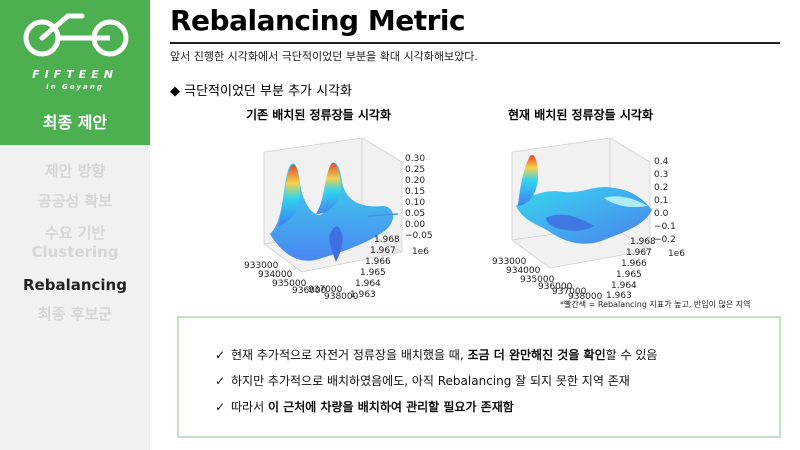  Describe the element at coordinates (661, 162) in the screenshot. I see `z-tick: 0.4` at that location.